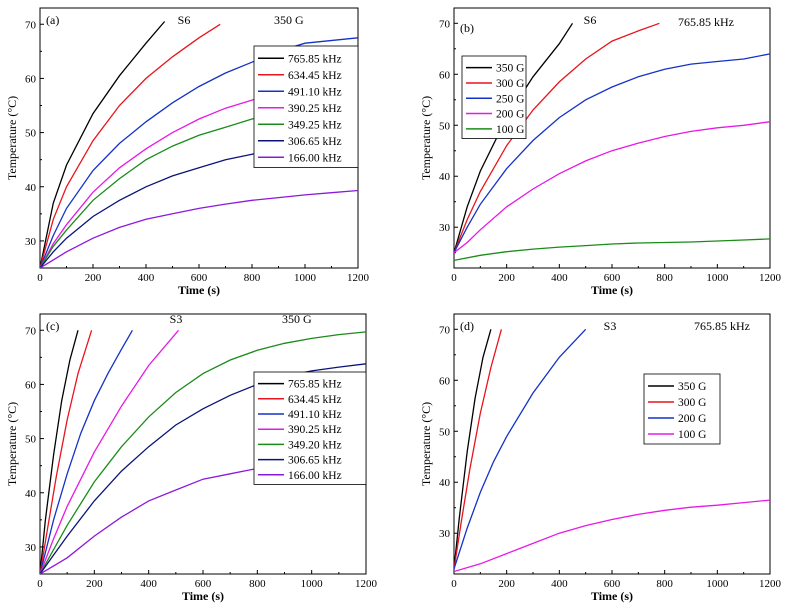  What do you see at coordinates (315, 125) in the screenshot?
I see `legend-entry: 349.25 kHz` at bounding box center [315, 125].